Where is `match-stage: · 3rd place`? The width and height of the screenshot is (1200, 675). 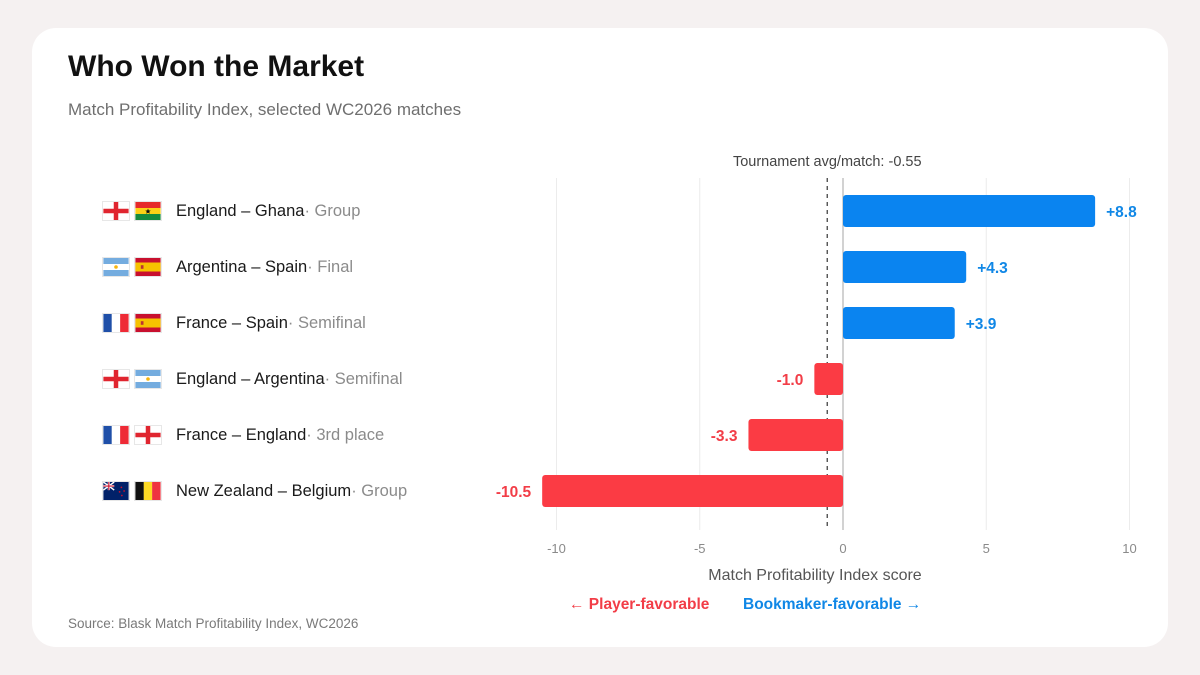 match-stage: · 3rd place is located at coordinates (345, 434).